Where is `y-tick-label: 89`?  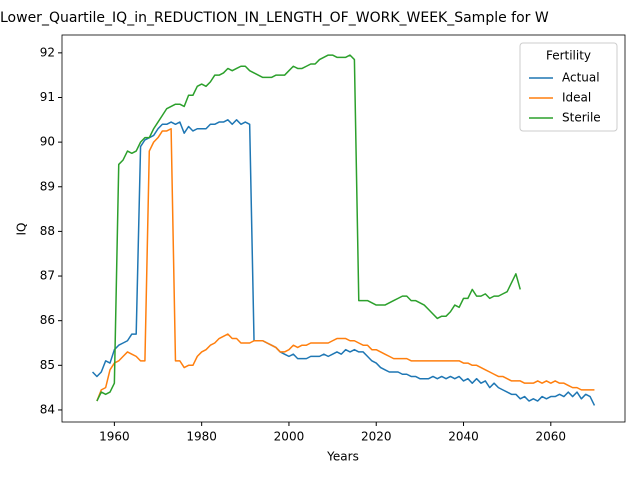
y-tick-label: 89 is located at coordinates (47, 186).